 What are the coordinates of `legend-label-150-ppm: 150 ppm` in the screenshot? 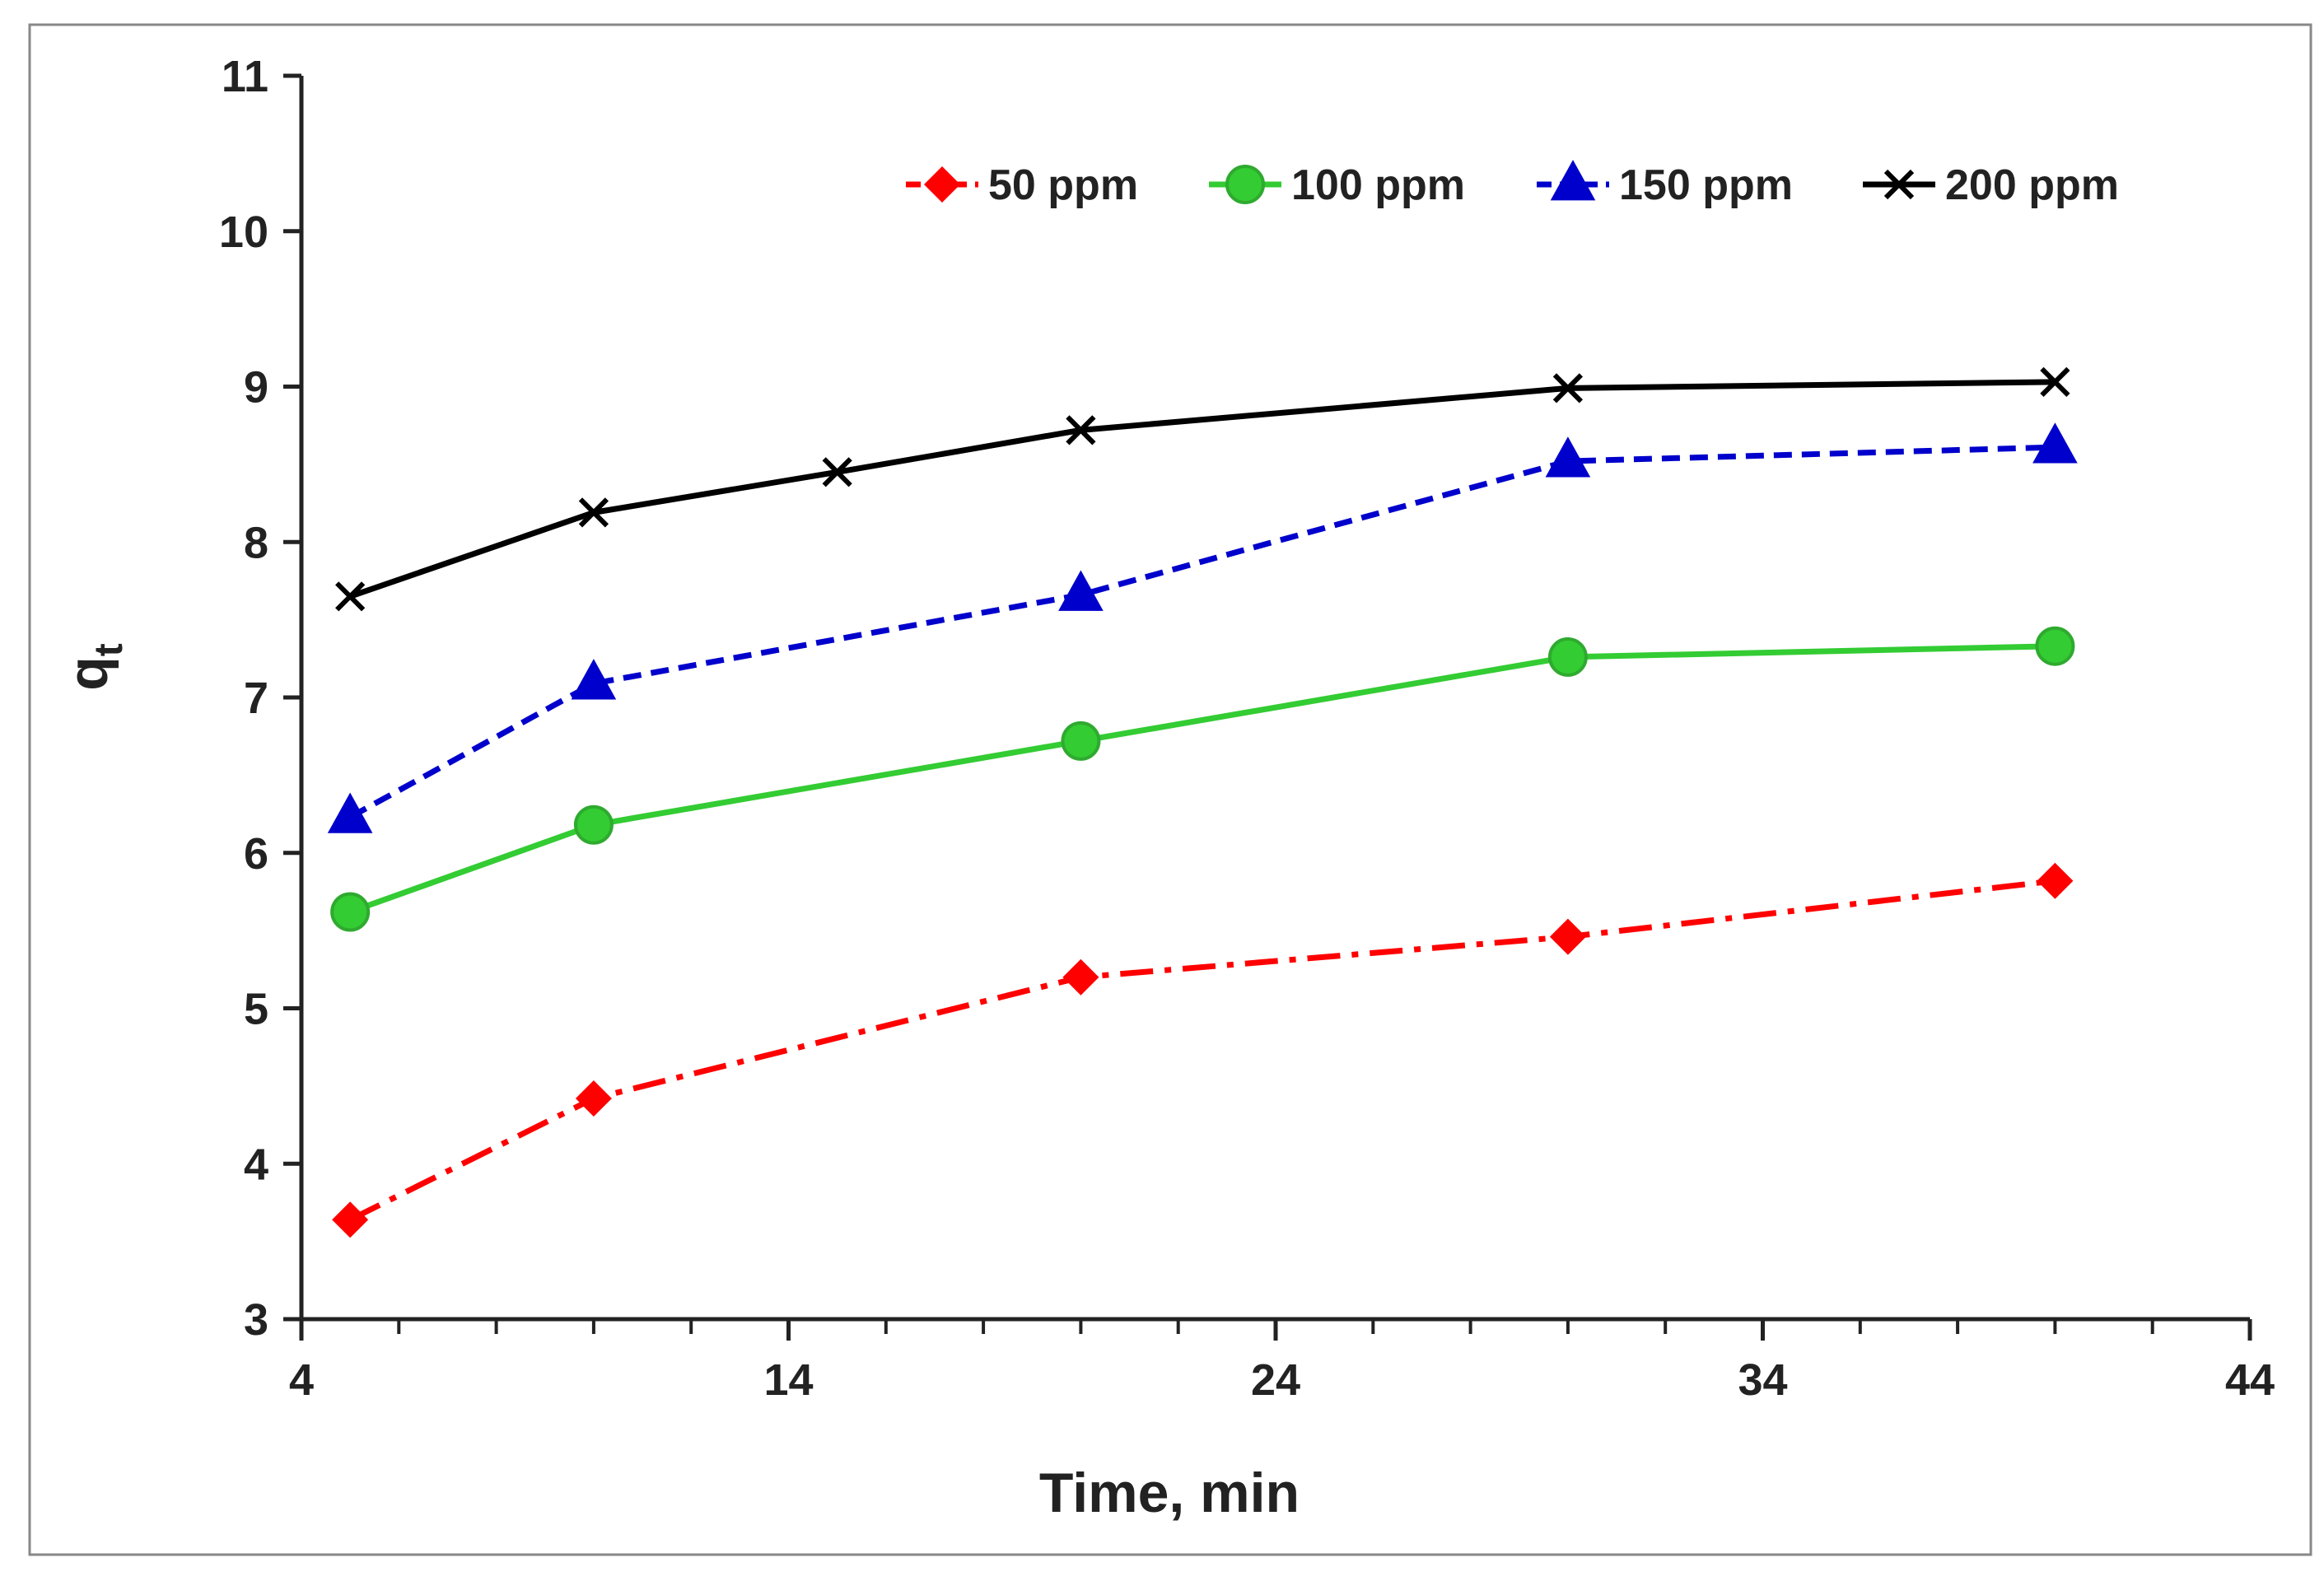 It's located at (1706, 185).